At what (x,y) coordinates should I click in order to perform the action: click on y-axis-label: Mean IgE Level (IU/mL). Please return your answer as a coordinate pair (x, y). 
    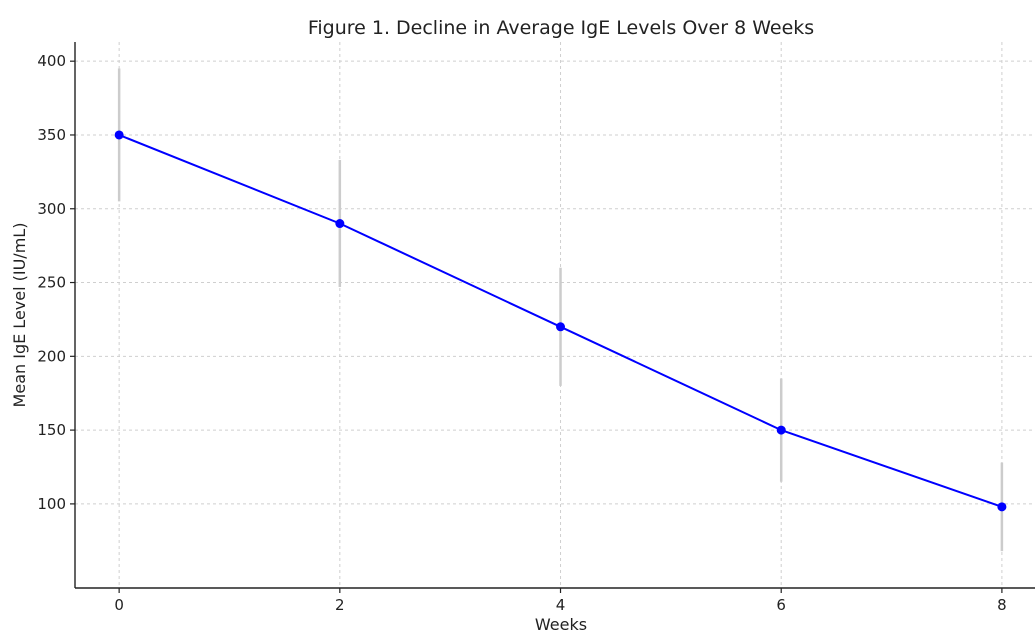
    Looking at the image, I should click on (19, 315).